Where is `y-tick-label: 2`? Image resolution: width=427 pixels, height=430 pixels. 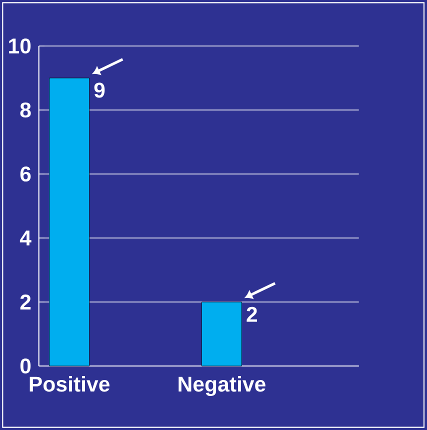
y-tick-label: 2 is located at coordinates (25, 302).